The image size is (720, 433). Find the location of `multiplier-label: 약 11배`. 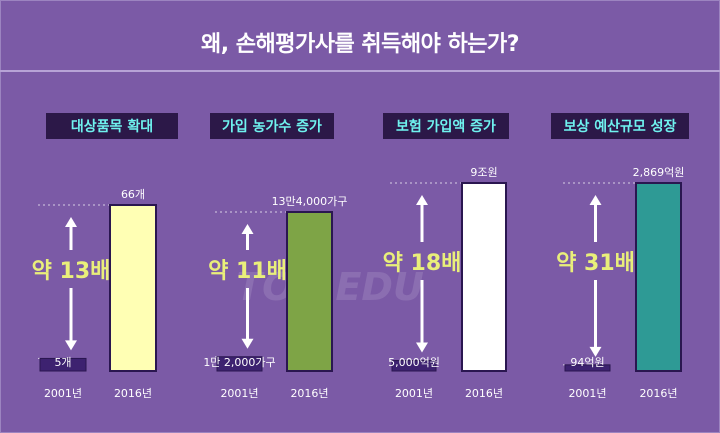

multiplier-label: 약 11배 is located at coordinates (247, 271).